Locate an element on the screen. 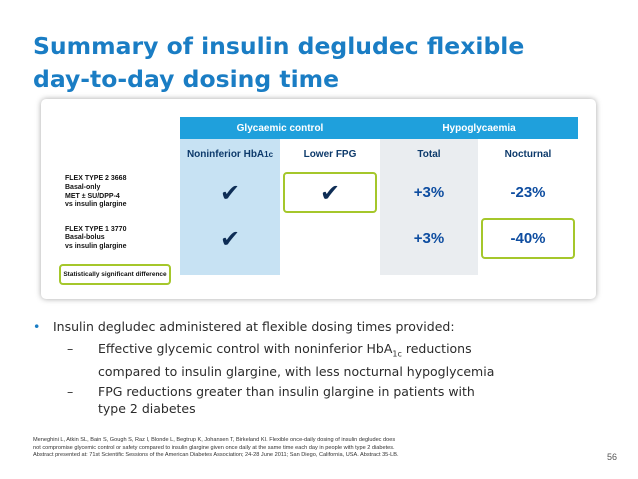 The width and height of the screenshot is (638, 479). col-header-lower-fpg: Lower FPG is located at coordinates (330, 154).